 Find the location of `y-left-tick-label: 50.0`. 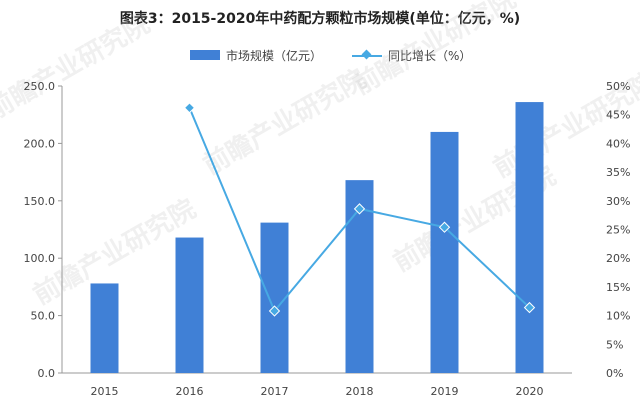

y-left-tick-label: 50.0 is located at coordinates (43, 316).